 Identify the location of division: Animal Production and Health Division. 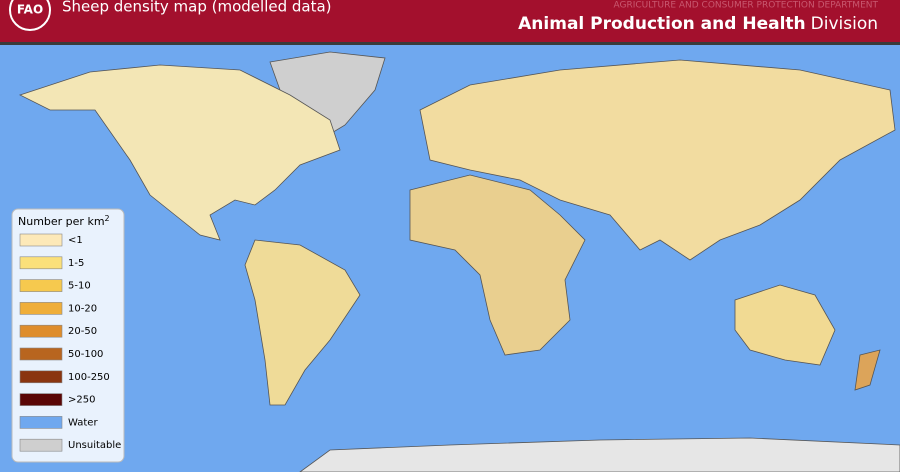
(698, 24).